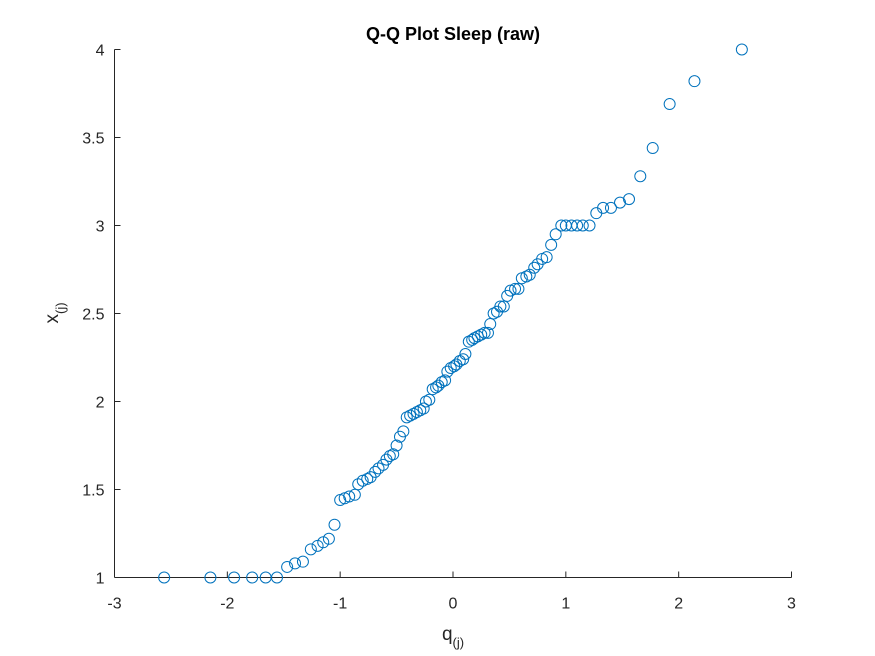 Image resolution: width=875 pixels, height=656 pixels. Describe the element at coordinates (100, 51) in the screenshot. I see `y-tick-label: 4` at that location.